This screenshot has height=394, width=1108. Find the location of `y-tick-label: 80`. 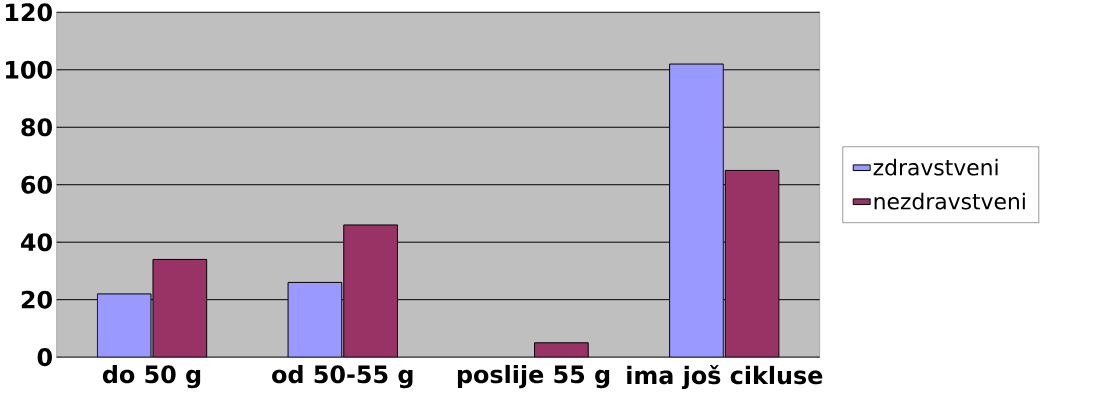

y-tick-label: 80 is located at coordinates (36, 127).